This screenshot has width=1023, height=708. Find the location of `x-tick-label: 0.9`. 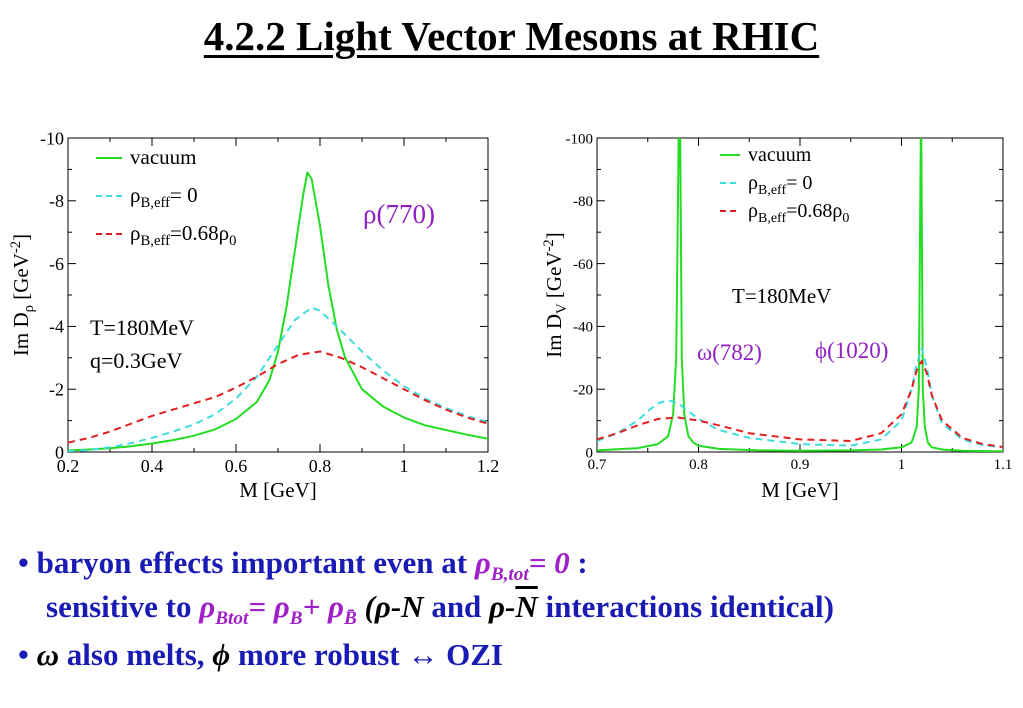

x-tick-label: 0.9 is located at coordinates (800, 465).